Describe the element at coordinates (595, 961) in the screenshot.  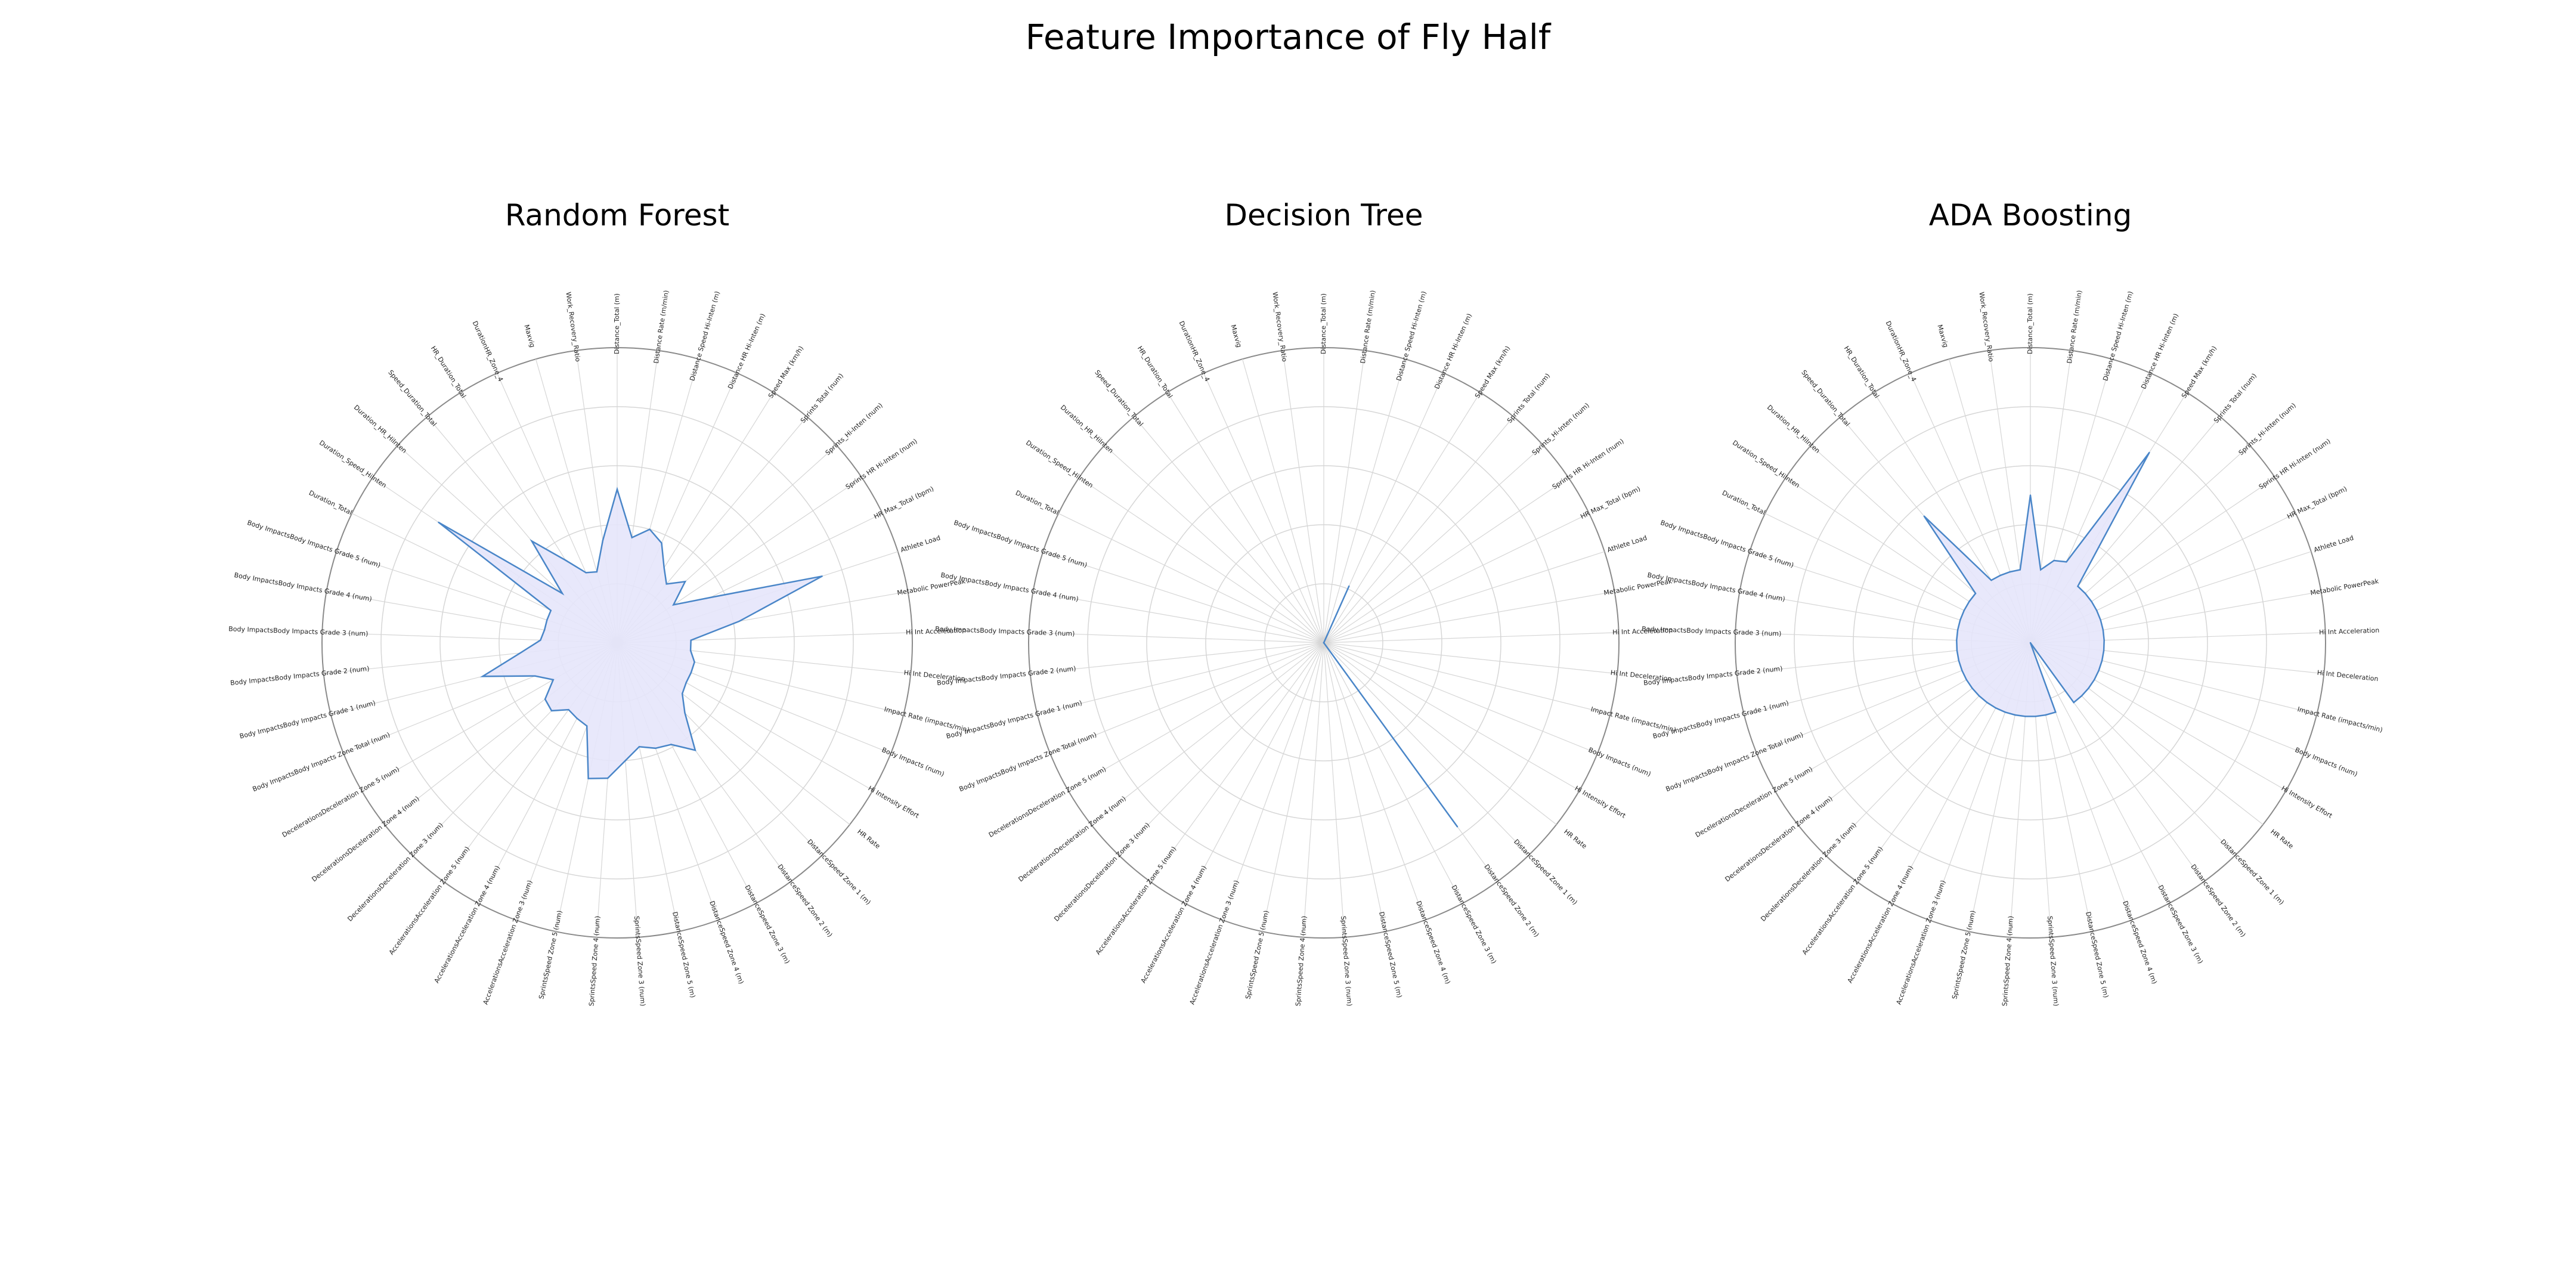
I see `axis-label: SprintsSpeed Zone 4 (num)` at that location.